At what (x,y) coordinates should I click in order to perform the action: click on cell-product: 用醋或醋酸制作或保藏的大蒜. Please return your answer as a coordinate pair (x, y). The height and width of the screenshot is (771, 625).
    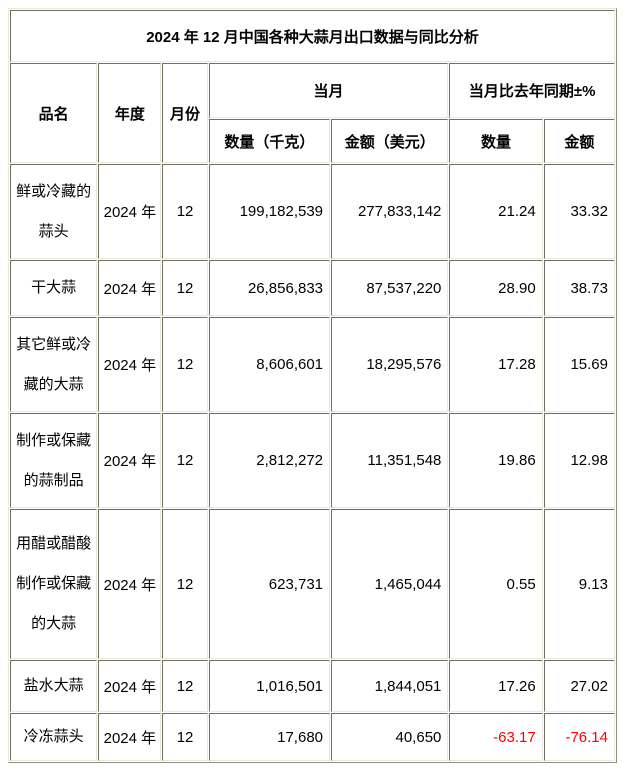
    Looking at the image, I should click on (54, 584).